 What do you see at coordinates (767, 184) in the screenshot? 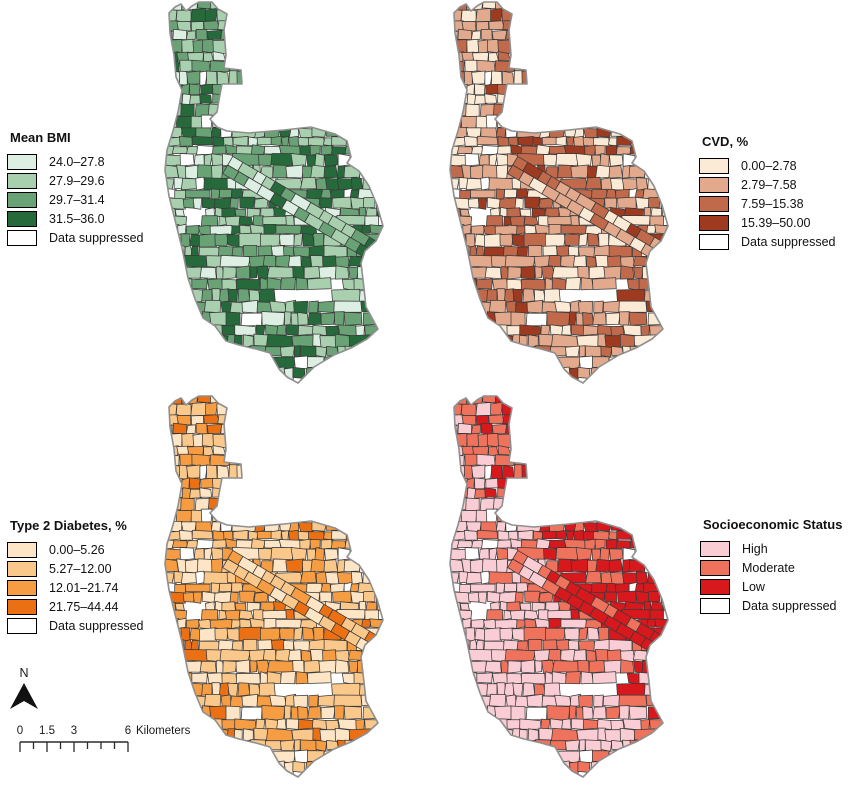
I see `legend-item: 2.79–7.58` at bounding box center [767, 184].